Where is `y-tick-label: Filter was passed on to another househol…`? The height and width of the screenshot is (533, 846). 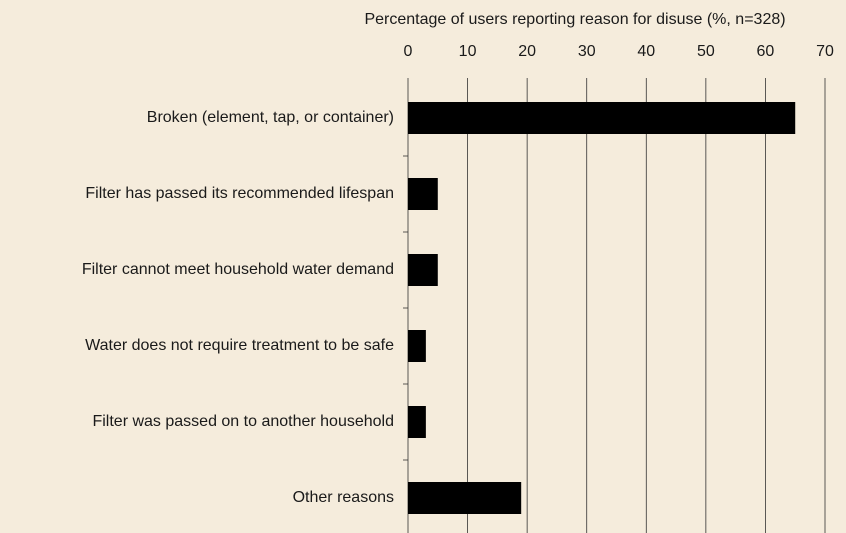 y-tick-label: Filter was passed on to another househol… is located at coordinates (243, 421).